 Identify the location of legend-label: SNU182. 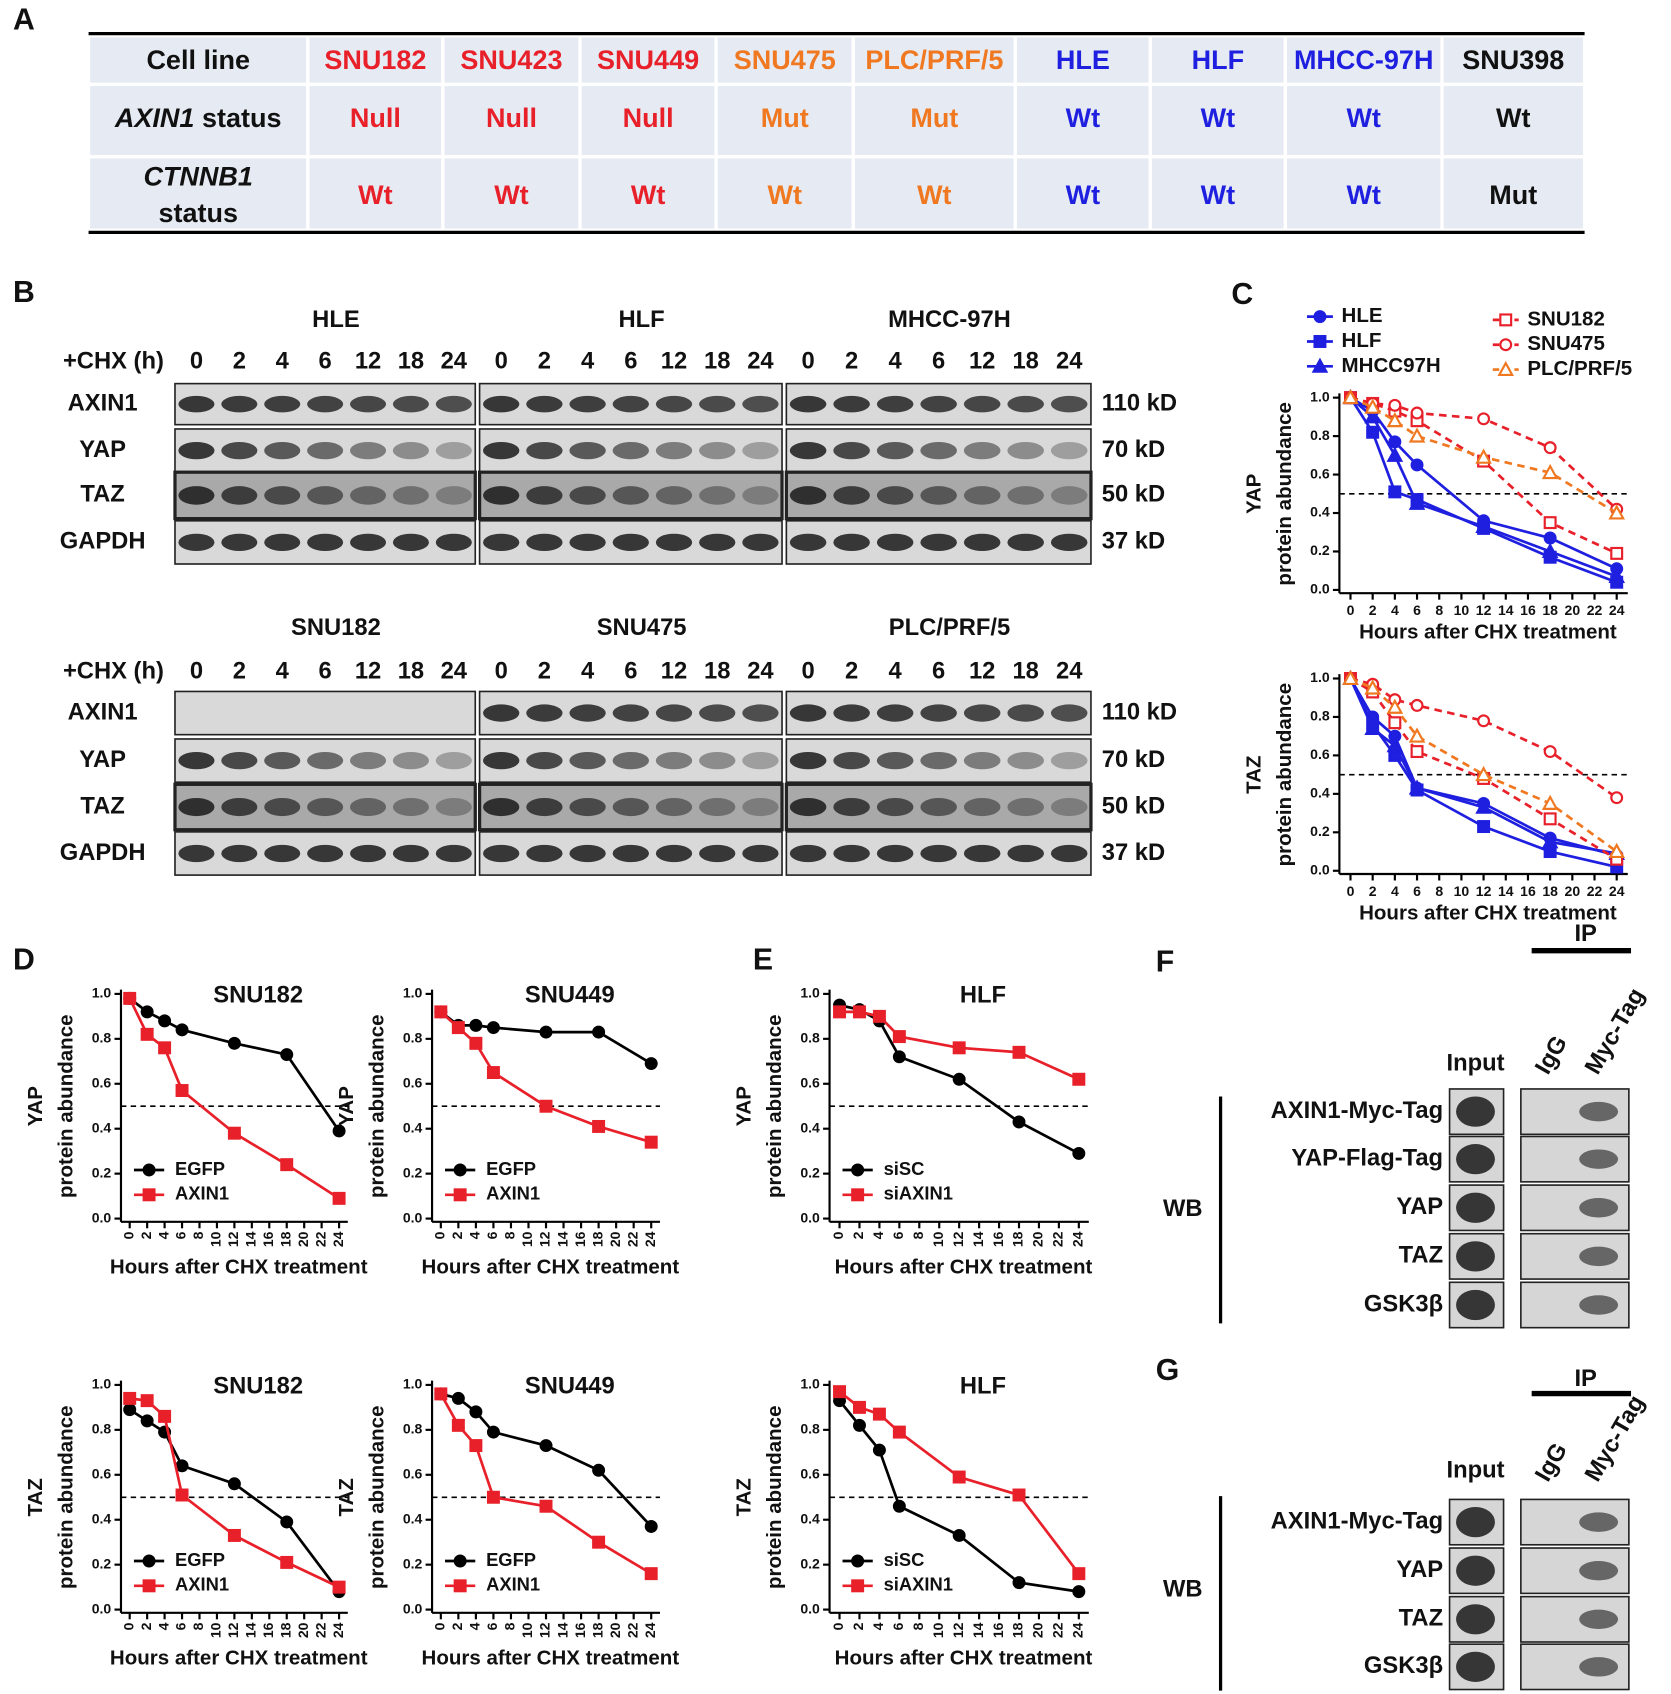
(1566, 318).